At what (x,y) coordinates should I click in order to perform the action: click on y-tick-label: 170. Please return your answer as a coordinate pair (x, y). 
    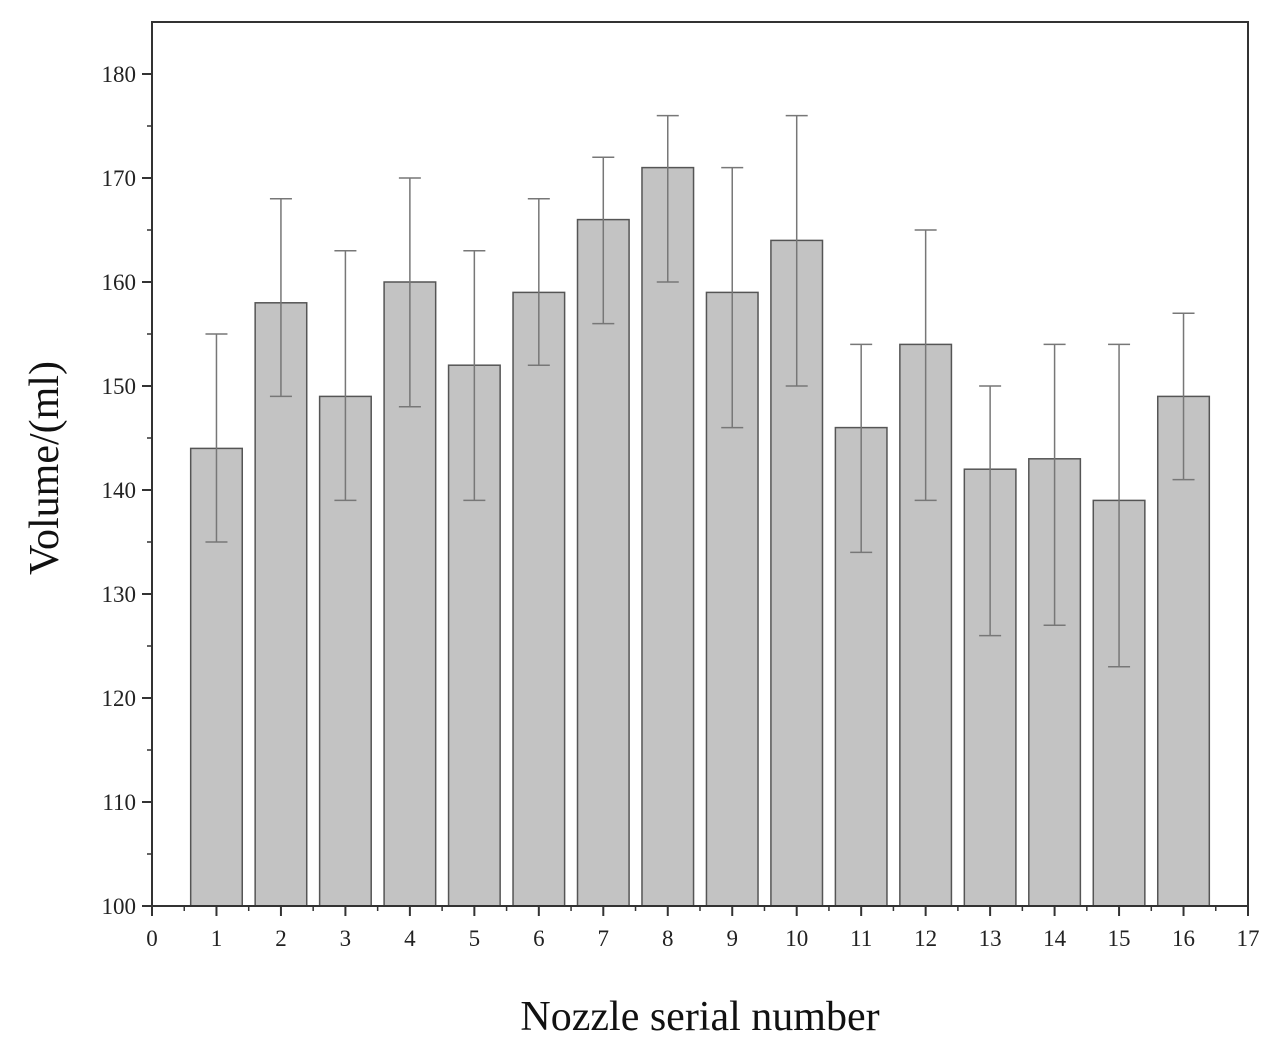
    Looking at the image, I should click on (119, 178).